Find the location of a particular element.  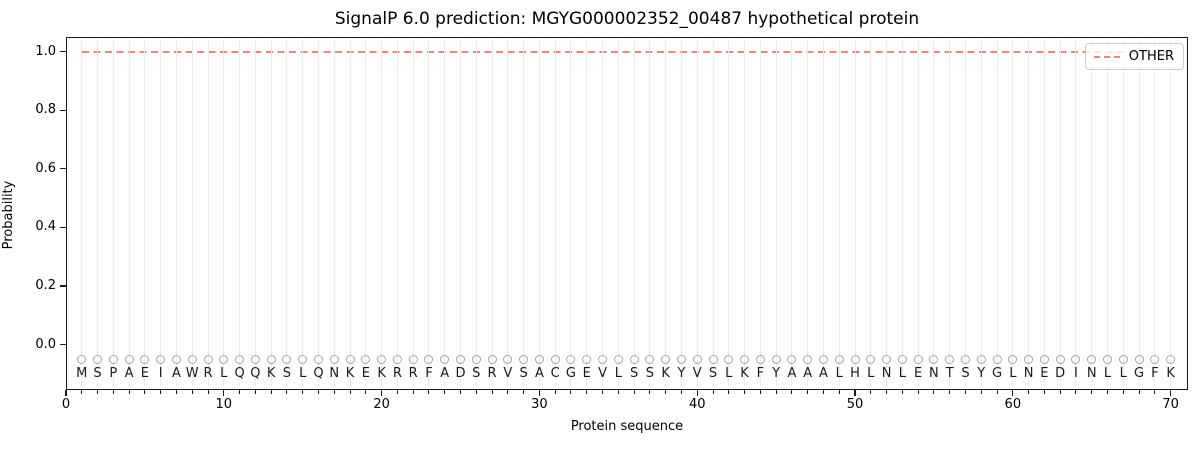

legend-entry-label: OTHER is located at coordinates (1151, 56).